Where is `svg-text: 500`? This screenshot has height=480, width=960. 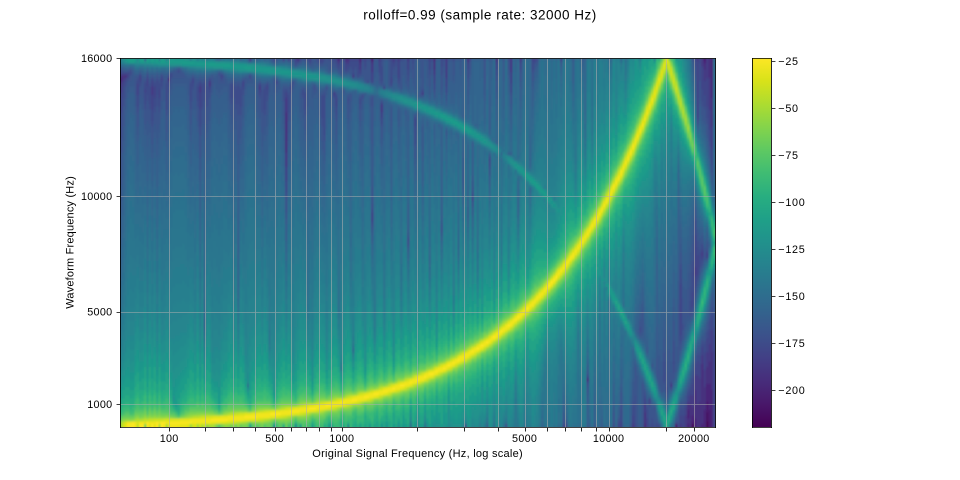
svg-text: 500 is located at coordinates (274, 439).